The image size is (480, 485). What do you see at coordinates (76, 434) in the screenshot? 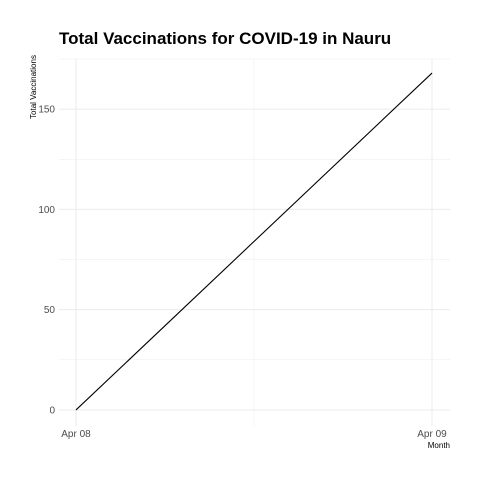
I see `x-tick-label: Apr 08` at bounding box center [76, 434].